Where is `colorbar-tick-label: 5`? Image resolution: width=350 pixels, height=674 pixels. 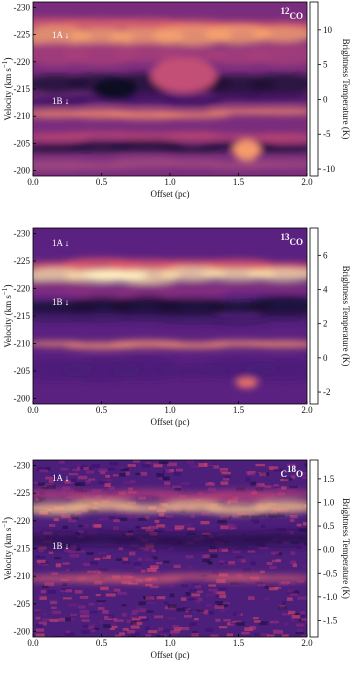 colorbar-tick-label: 5 is located at coordinates (325, 65).